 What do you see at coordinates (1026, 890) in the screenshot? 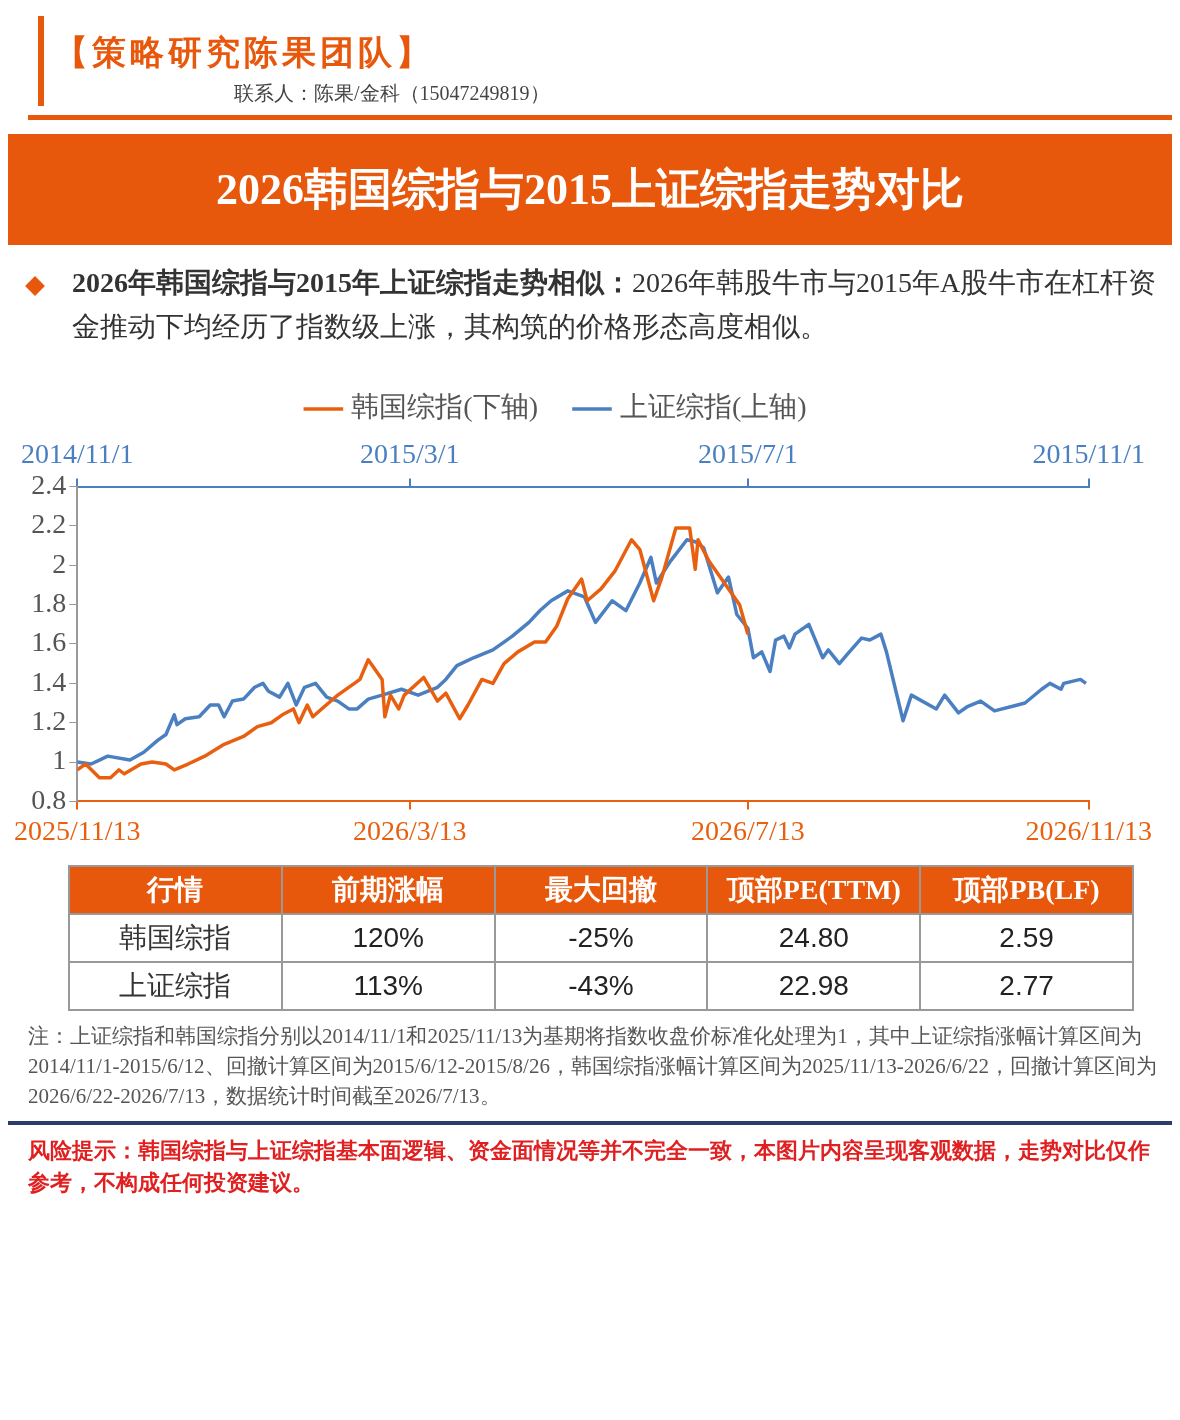
I see `category-label: 顶部PB(LF)` at bounding box center [1026, 890].